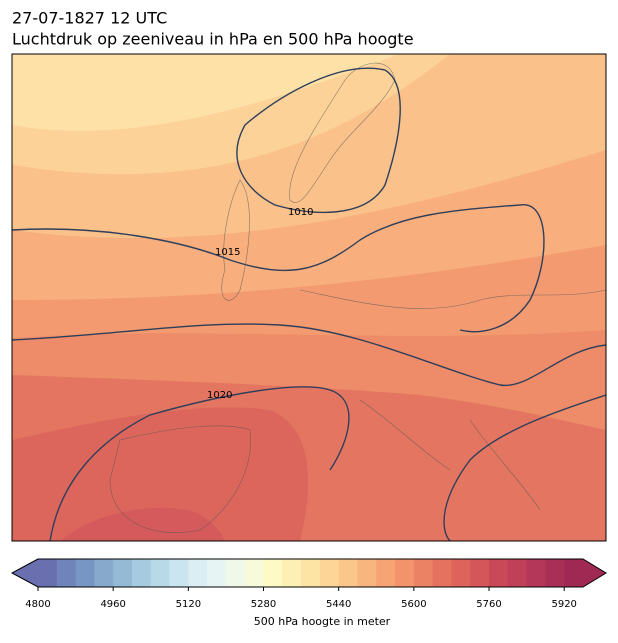 The width and height of the screenshot is (618, 643). Describe the element at coordinates (188, 604) in the screenshot. I see `colorbar-tick-label: 5120` at that location.